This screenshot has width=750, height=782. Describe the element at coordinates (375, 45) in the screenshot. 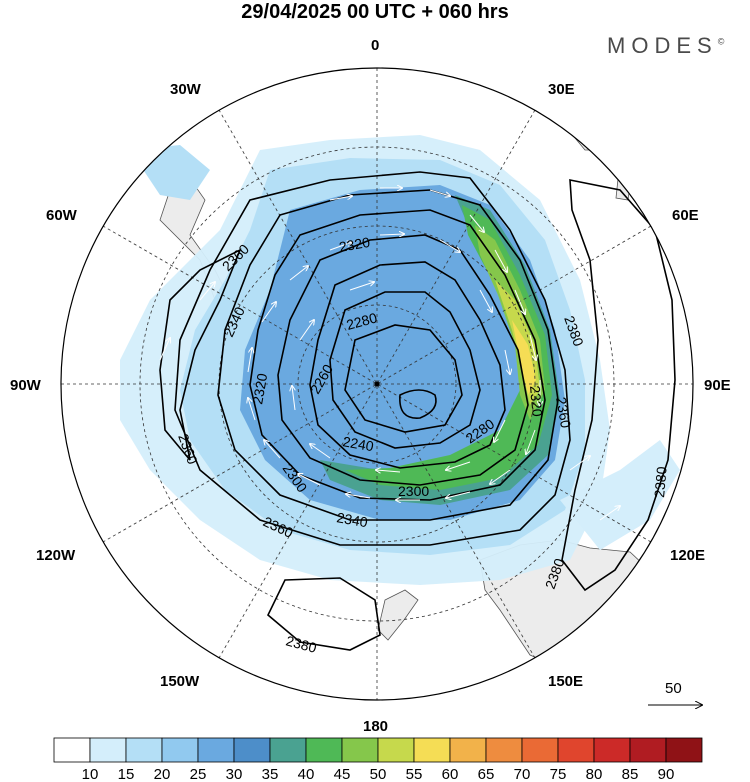

I see `lon-label-0: 0` at that location.